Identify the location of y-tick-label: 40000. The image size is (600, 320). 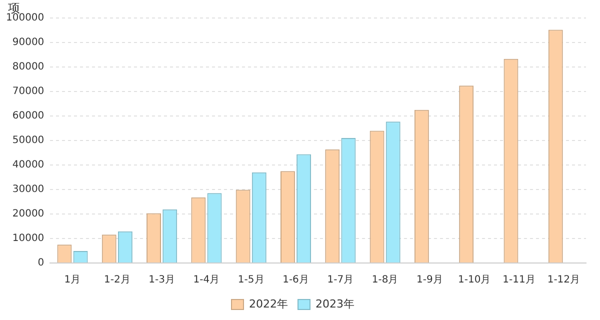
(28, 165).